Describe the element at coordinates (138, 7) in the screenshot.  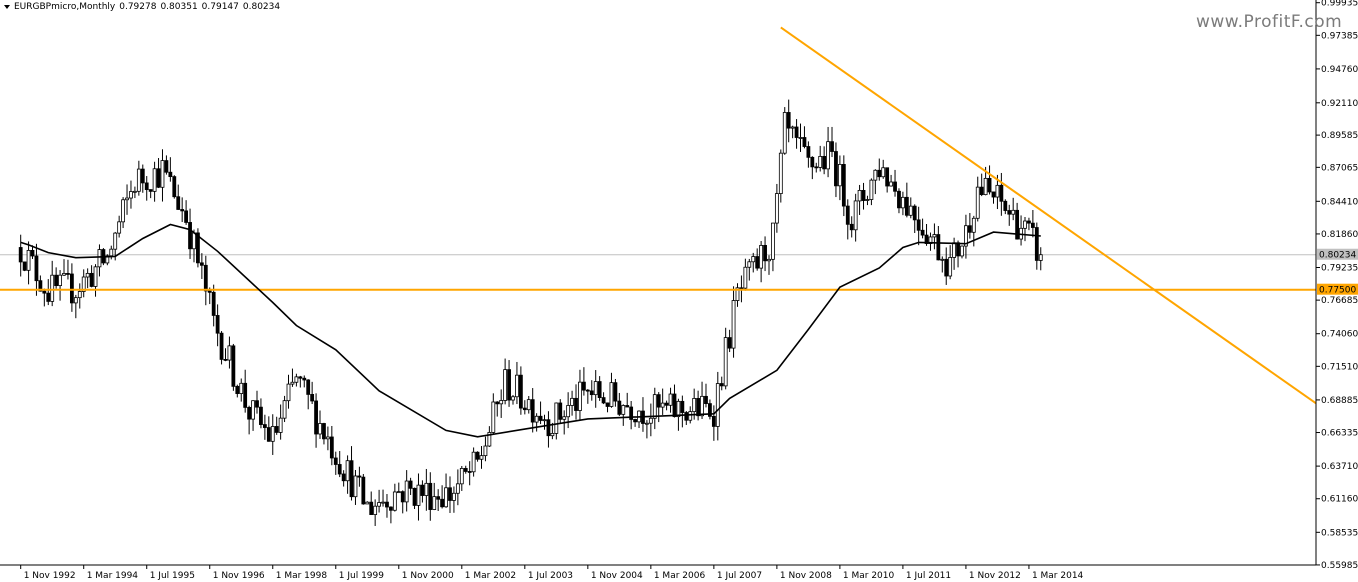
I see `open-value: 0.79278` at that location.